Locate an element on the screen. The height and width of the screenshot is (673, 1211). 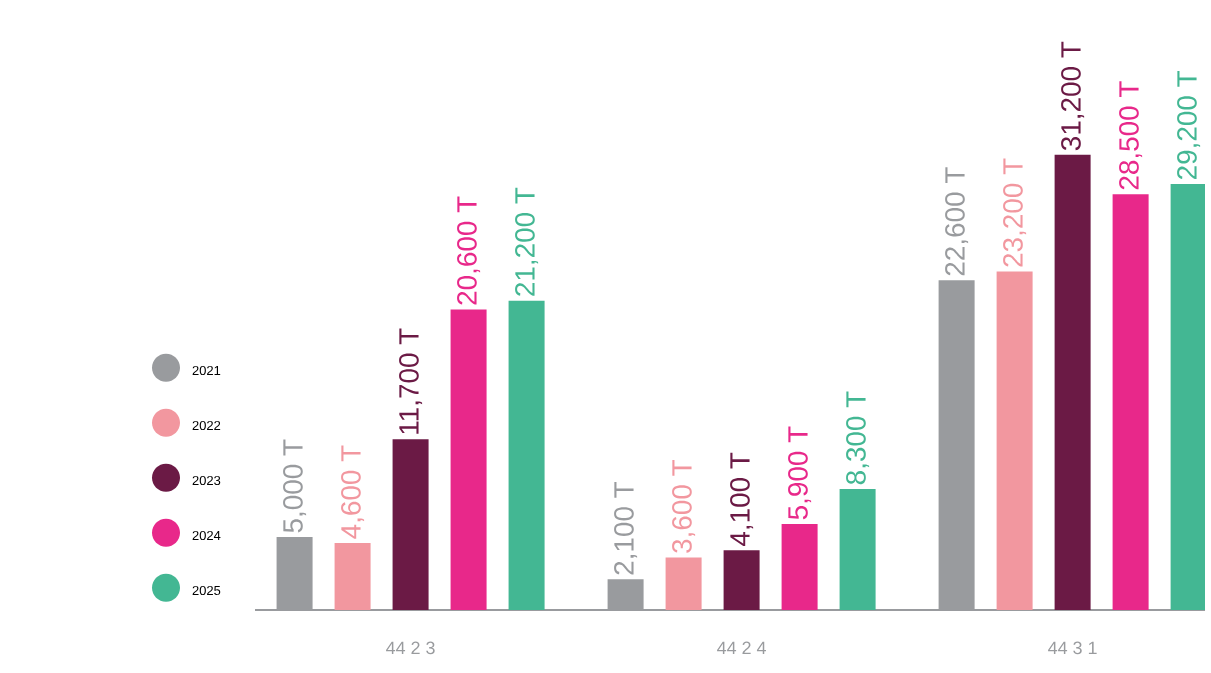
data-label: 5,900 T is located at coordinates (800, 473).